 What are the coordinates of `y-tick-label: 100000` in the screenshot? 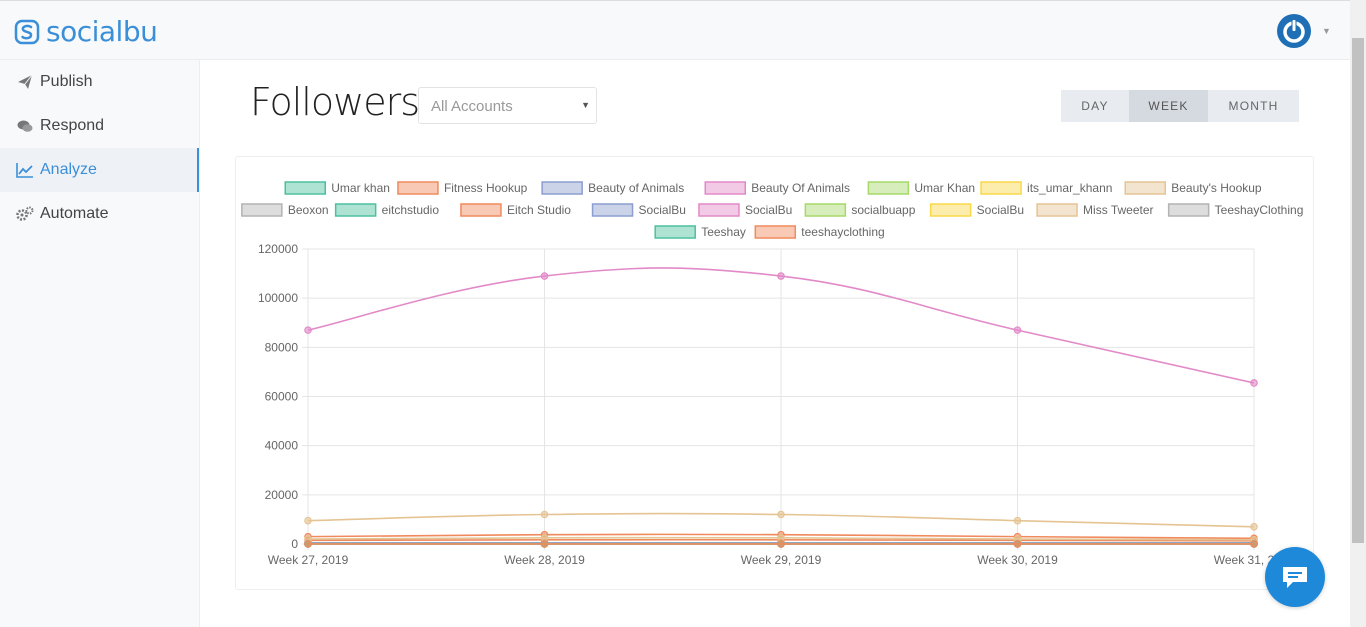 It's located at (278, 298).